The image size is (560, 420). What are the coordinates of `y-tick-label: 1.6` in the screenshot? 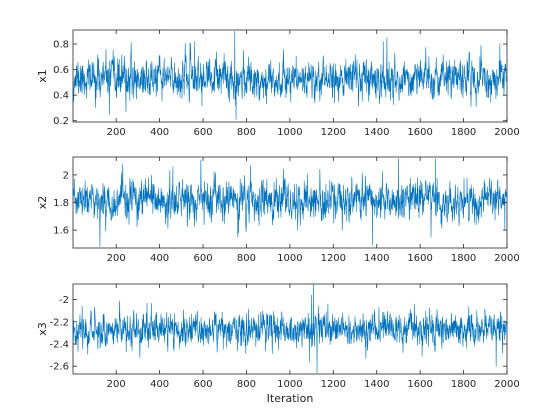 It's located at (61, 231).